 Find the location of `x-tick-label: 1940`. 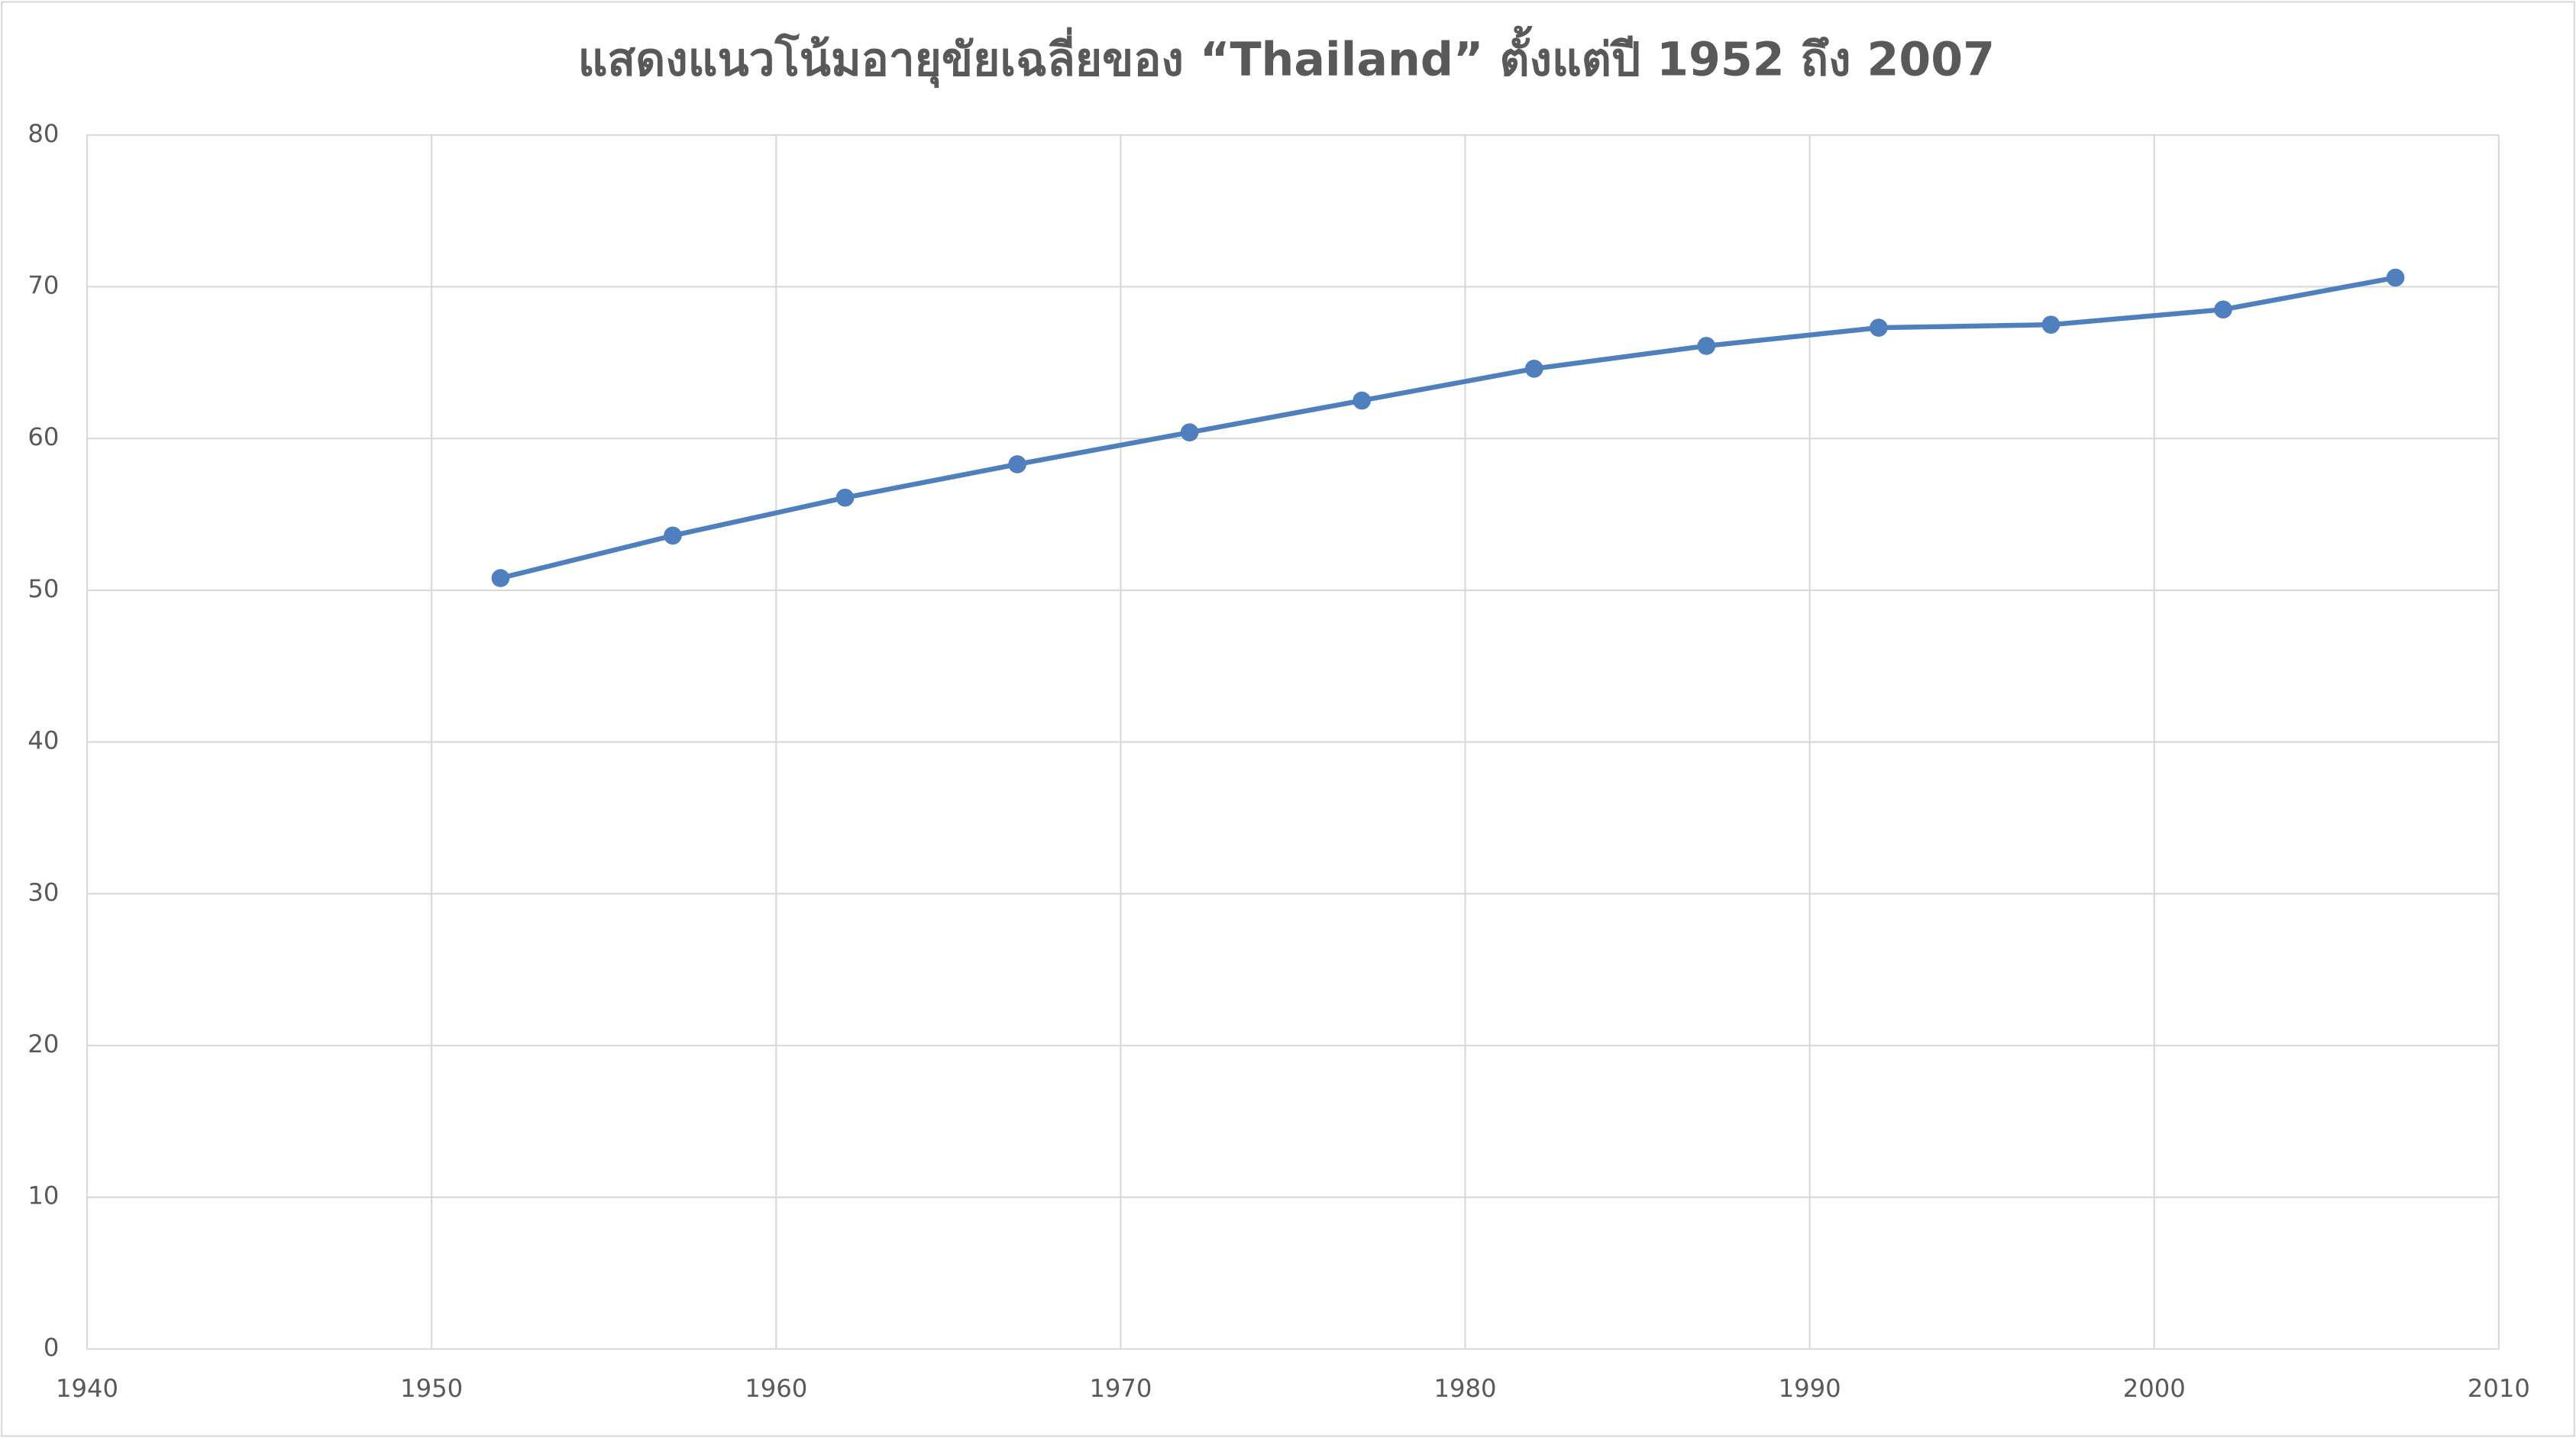

x-tick-label: 1940 is located at coordinates (87, 1388).